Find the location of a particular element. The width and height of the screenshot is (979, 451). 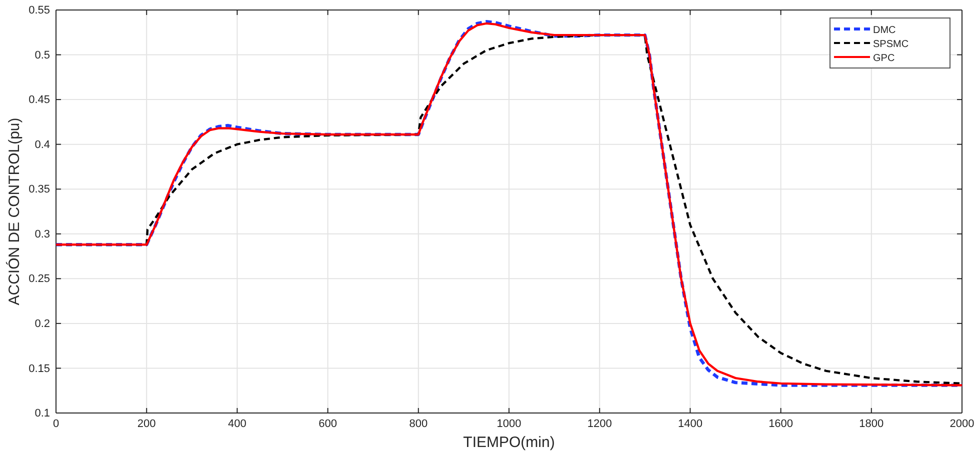

y-tick-label: 0.35 is located at coordinates (39, 190).